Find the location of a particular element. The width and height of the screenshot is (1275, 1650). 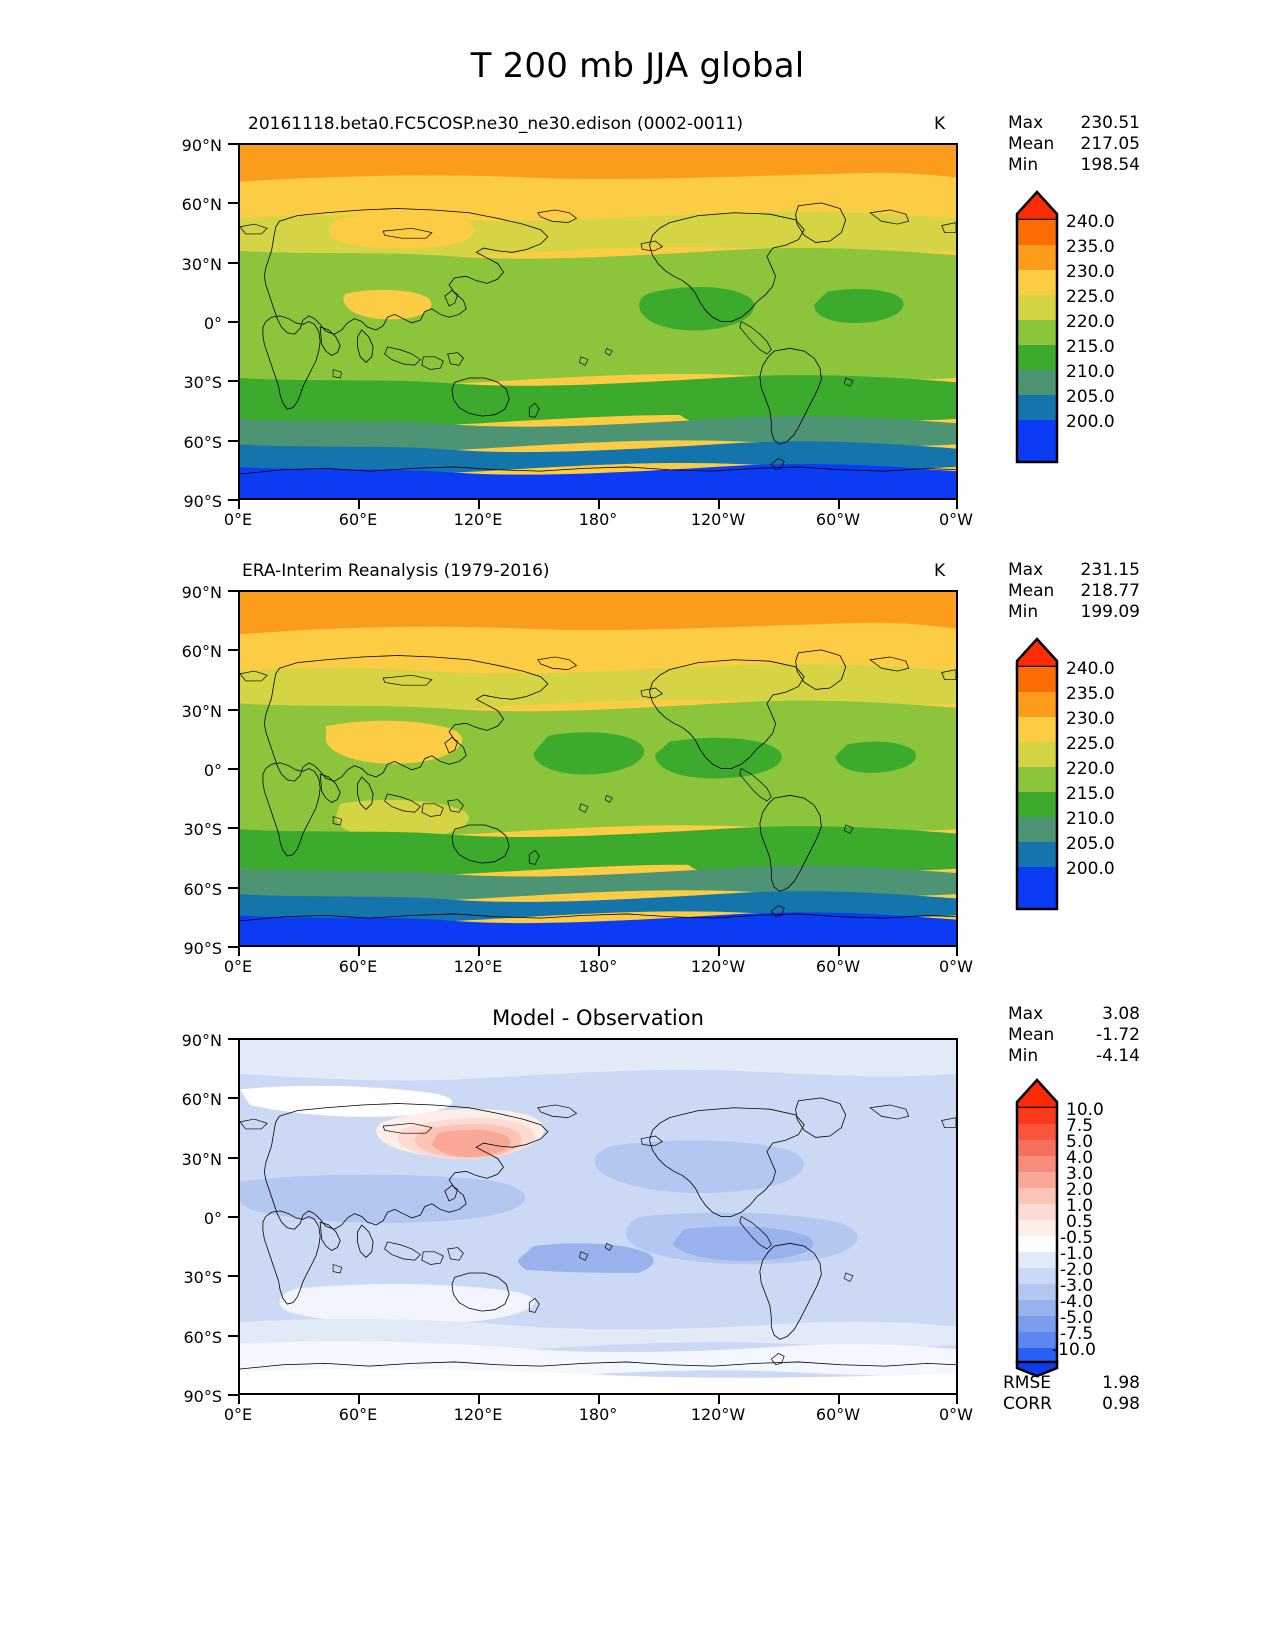

colorbar-label: 225.0 is located at coordinates (1090, 297).